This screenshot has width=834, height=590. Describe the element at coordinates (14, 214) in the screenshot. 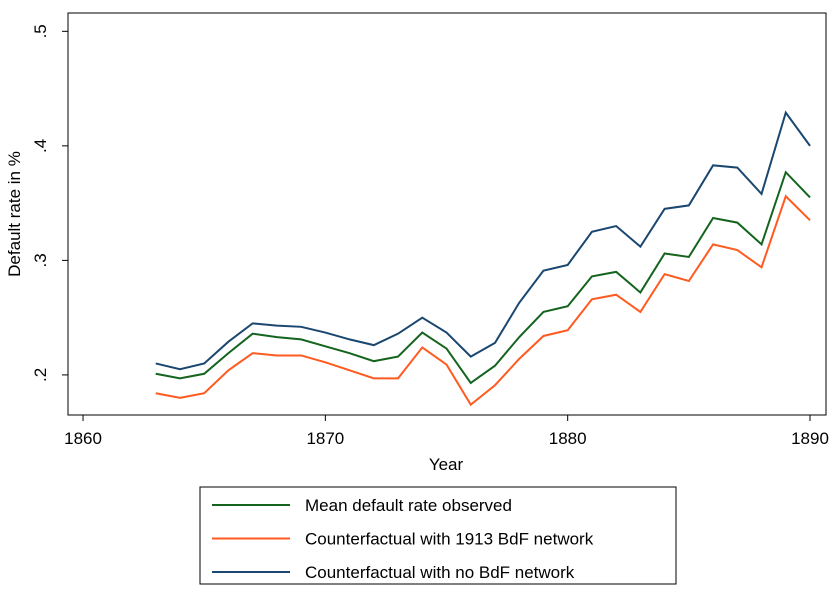

I see `y-axis-title: Default rate in %` at that location.